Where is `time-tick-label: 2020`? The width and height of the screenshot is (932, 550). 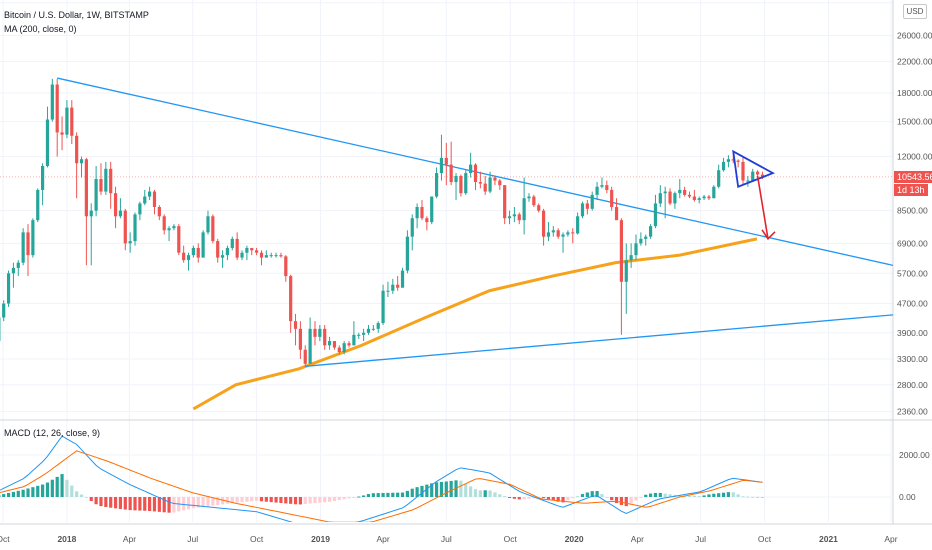
time-tick-label: 2020 is located at coordinates (574, 539).